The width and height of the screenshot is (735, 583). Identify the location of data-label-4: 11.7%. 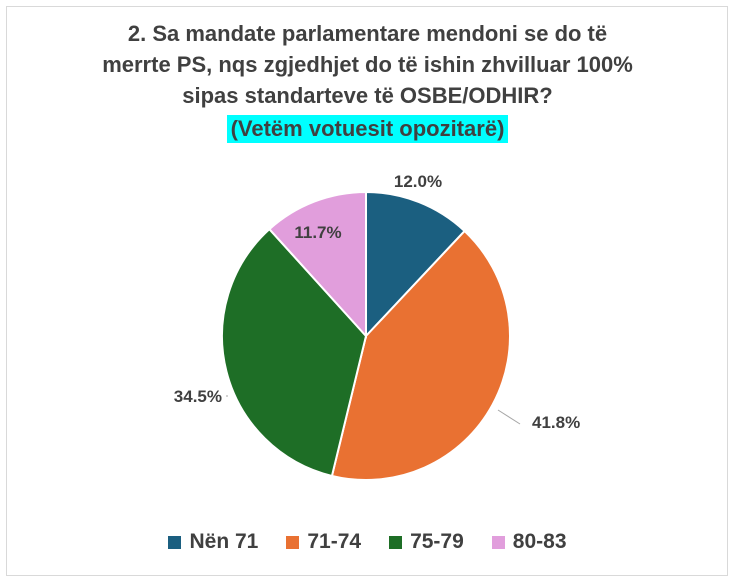
(317, 232).